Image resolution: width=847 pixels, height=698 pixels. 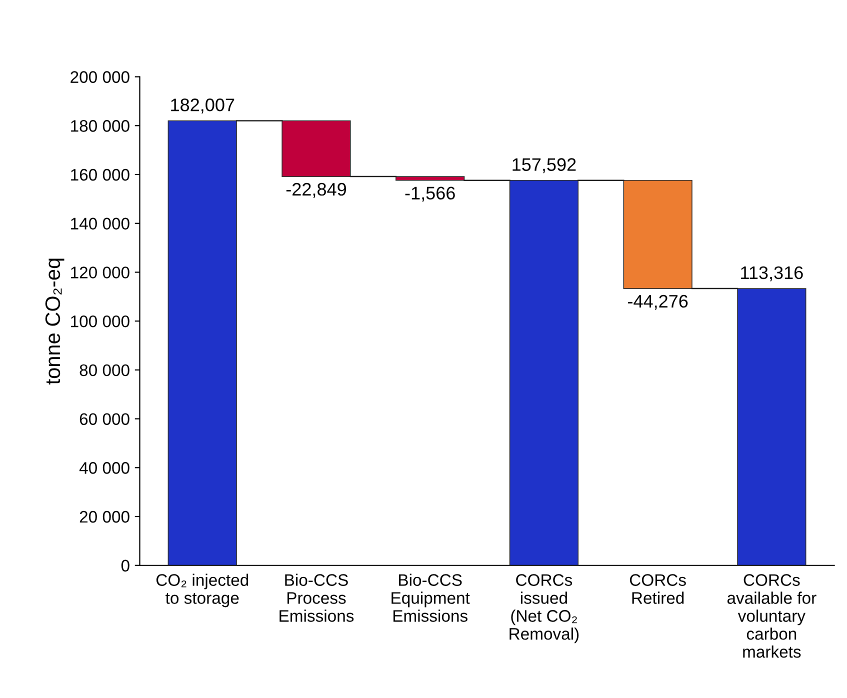 I want to click on x-tick-label: Bio-CCS Equipment Emissions, so click(x=431, y=598).